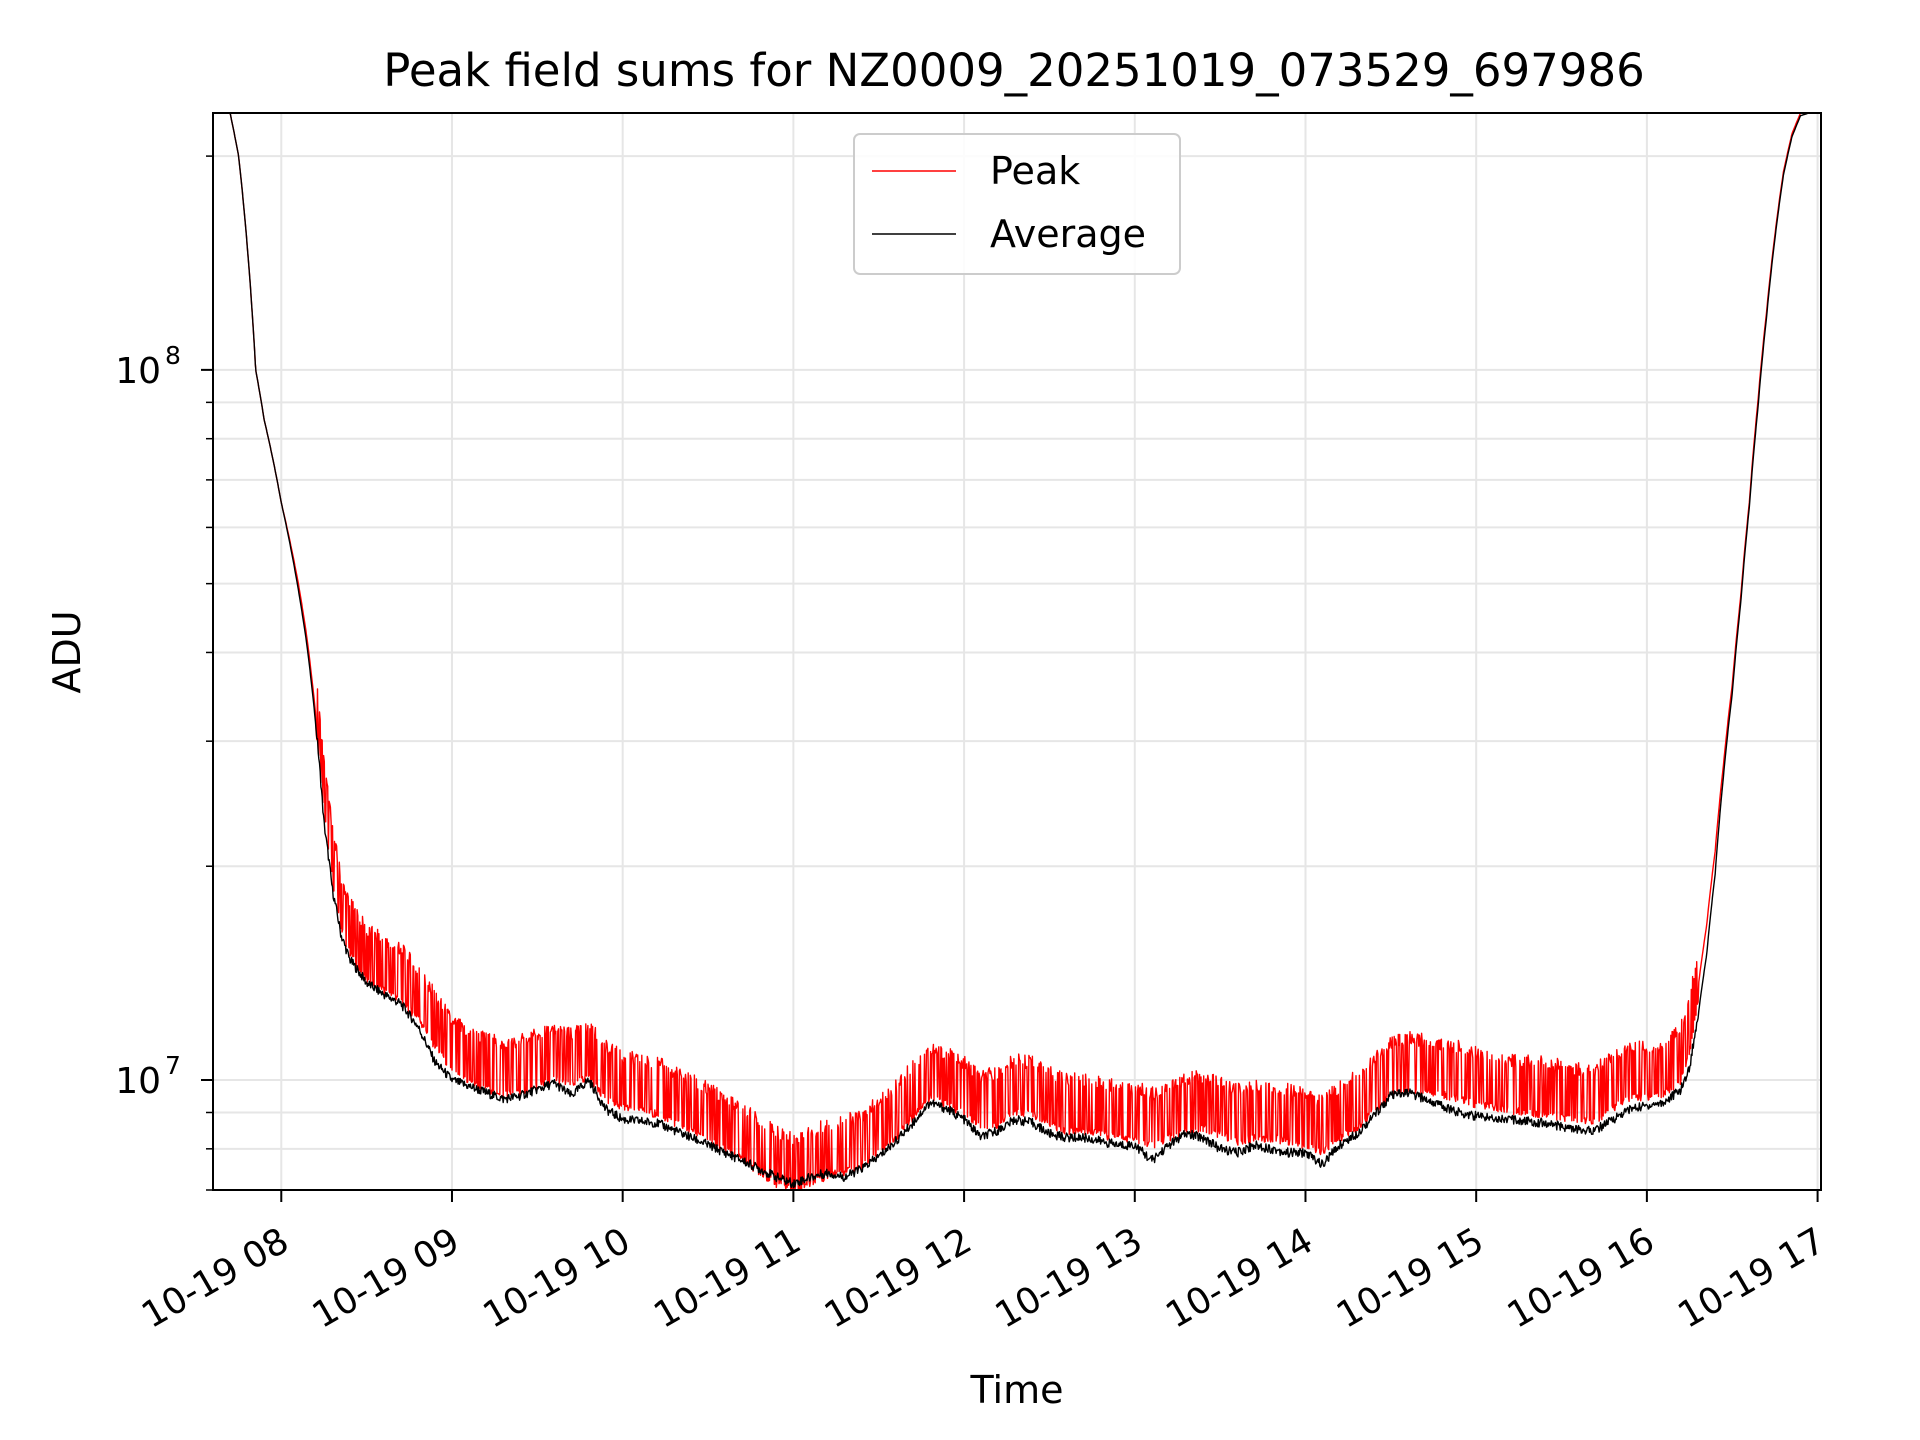 The image size is (1920, 1440). What do you see at coordinates (173, 1065) in the screenshot?
I see `y-tick-exponent: 7` at bounding box center [173, 1065].